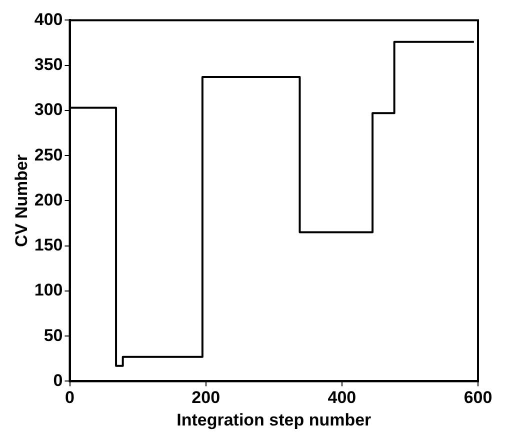 The width and height of the screenshot is (506, 439). Describe the element at coordinates (48, 110) in the screenshot. I see `y-tick-label: 300` at that location.